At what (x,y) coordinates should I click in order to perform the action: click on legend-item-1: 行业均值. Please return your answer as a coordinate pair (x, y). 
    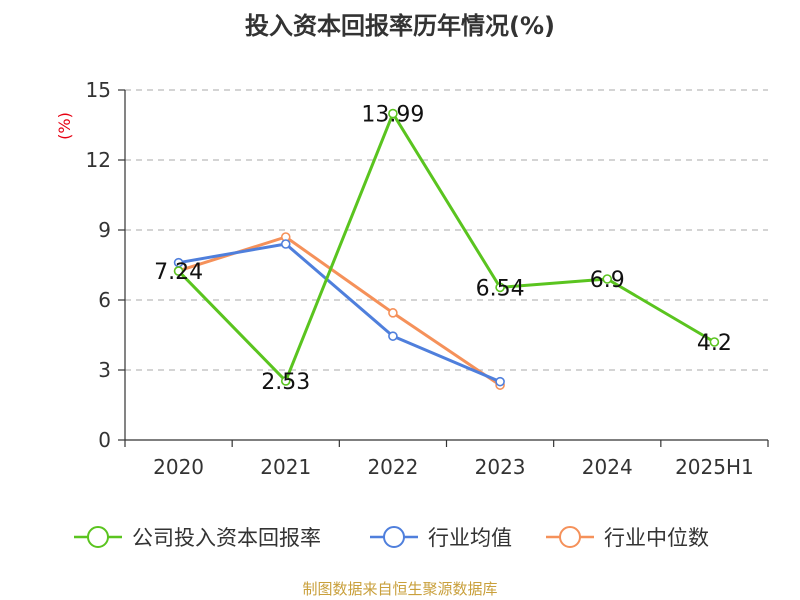
    Looking at the image, I should click on (441, 538).